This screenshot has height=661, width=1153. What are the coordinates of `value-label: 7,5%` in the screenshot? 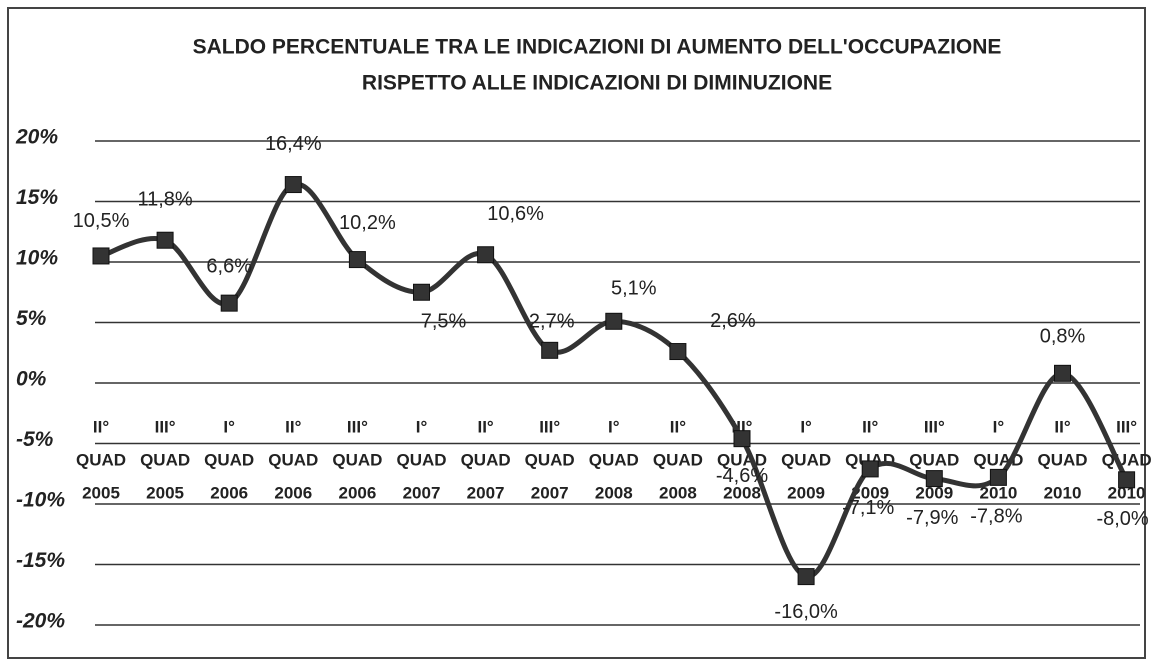 It's located at (444, 322).